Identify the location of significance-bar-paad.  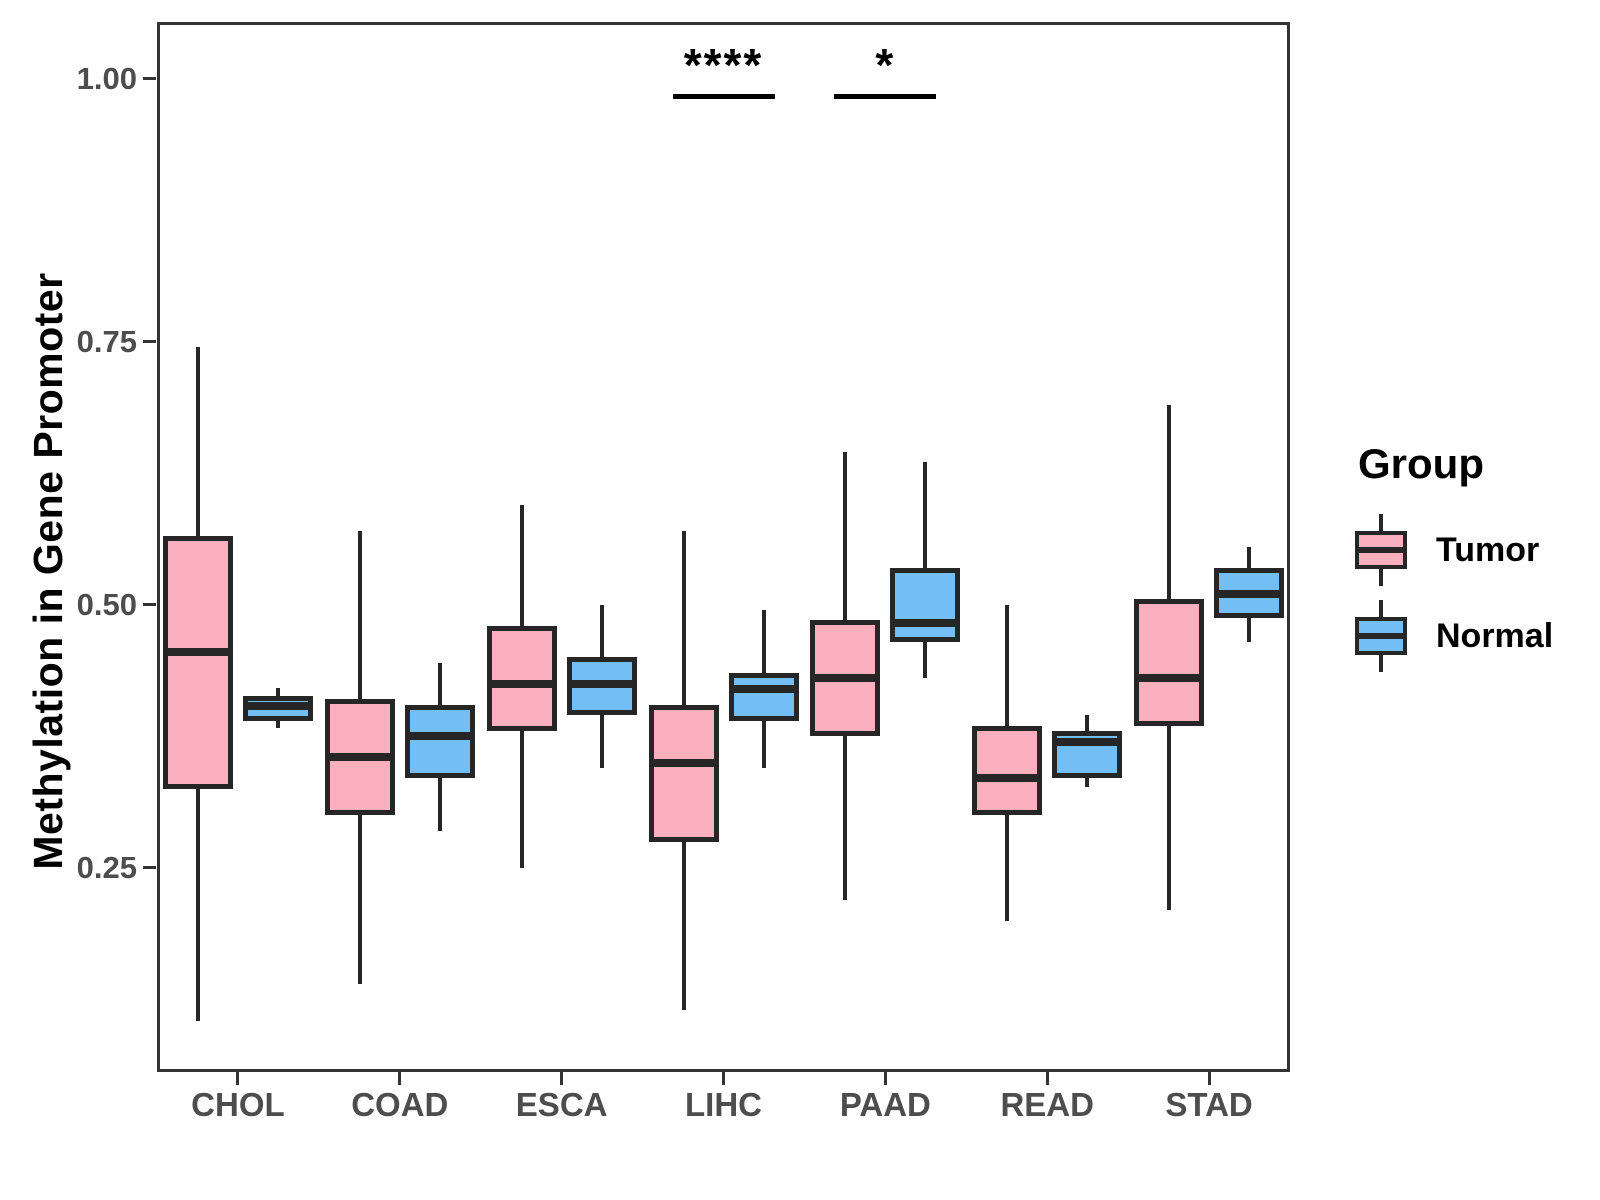
(885, 96).